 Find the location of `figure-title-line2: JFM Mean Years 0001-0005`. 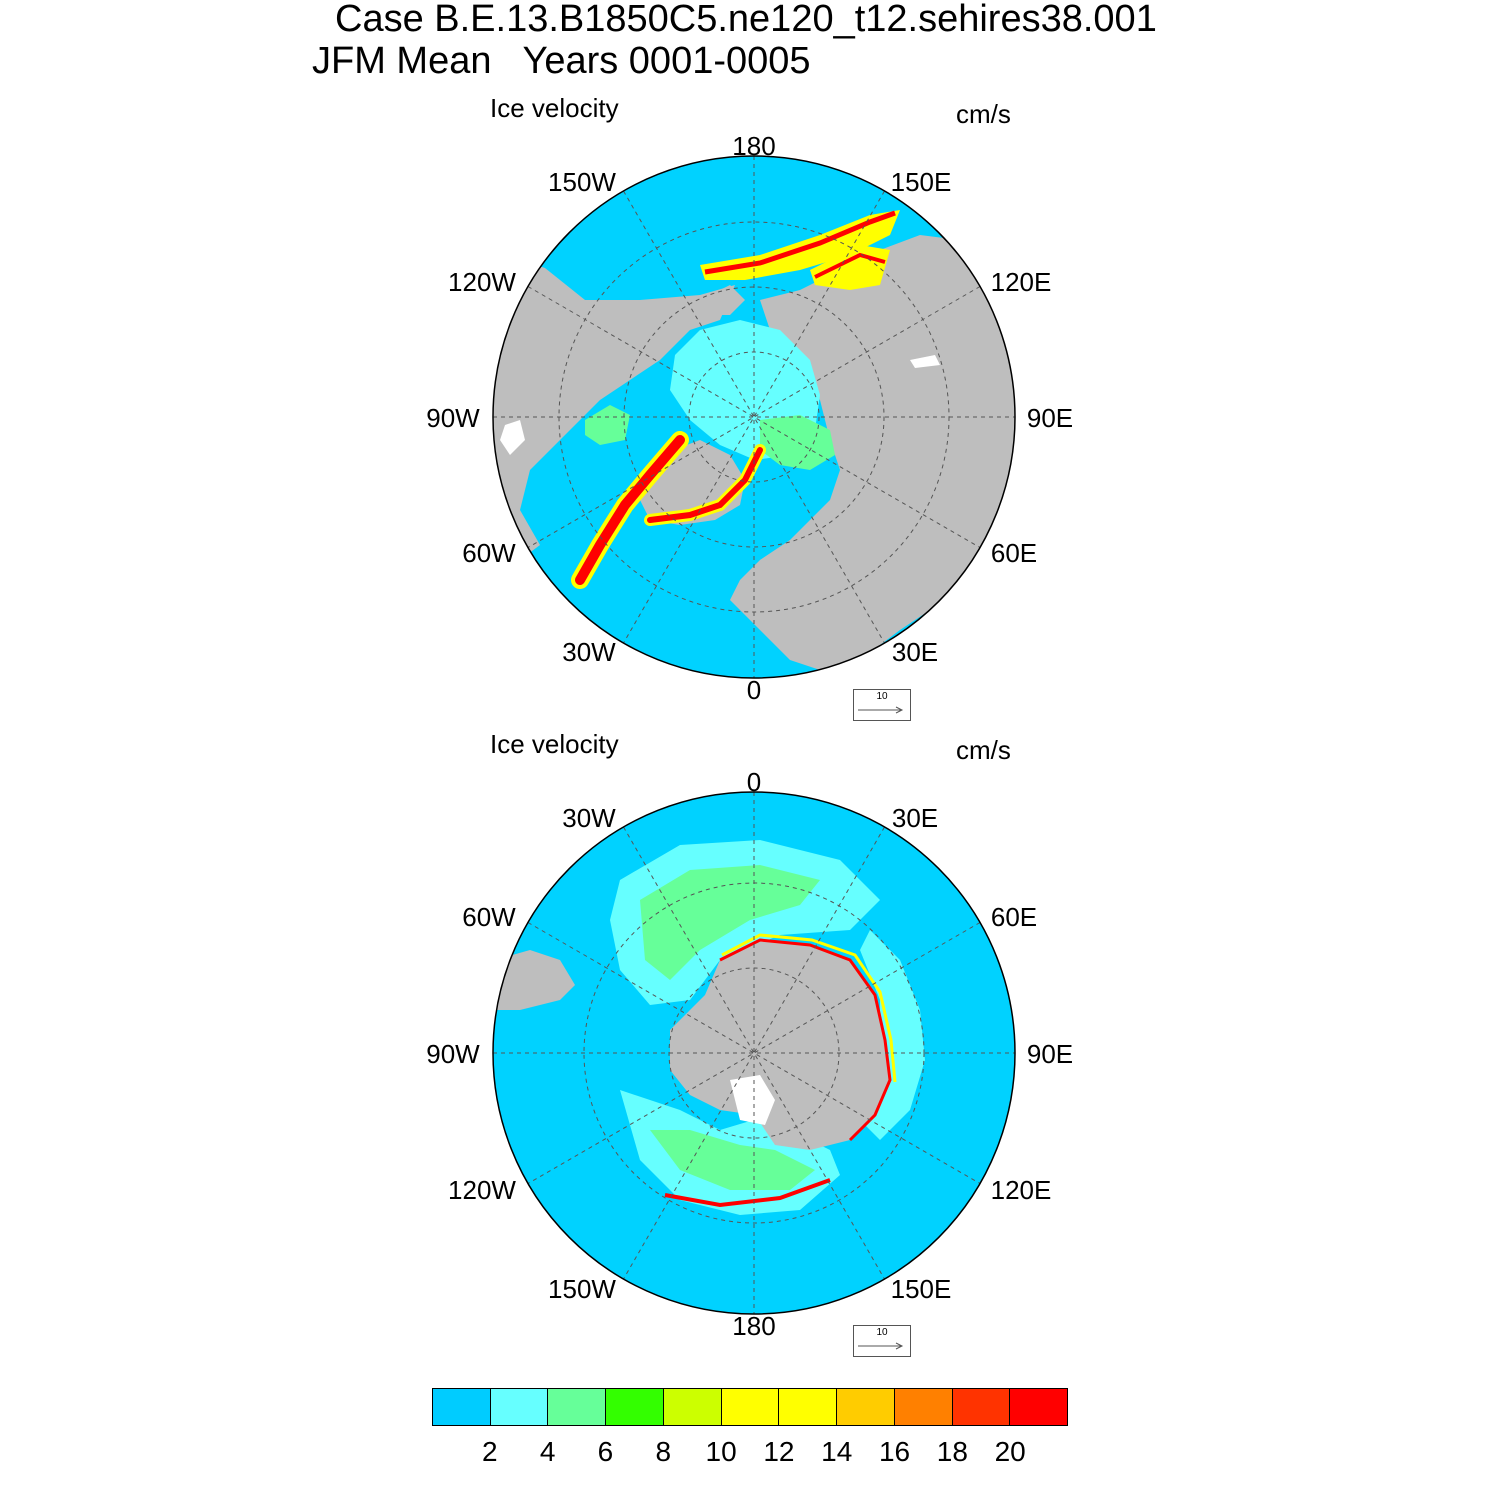

figure-title-line2: JFM Mean Years 0001-0005 is located at coordinates (561, 61).